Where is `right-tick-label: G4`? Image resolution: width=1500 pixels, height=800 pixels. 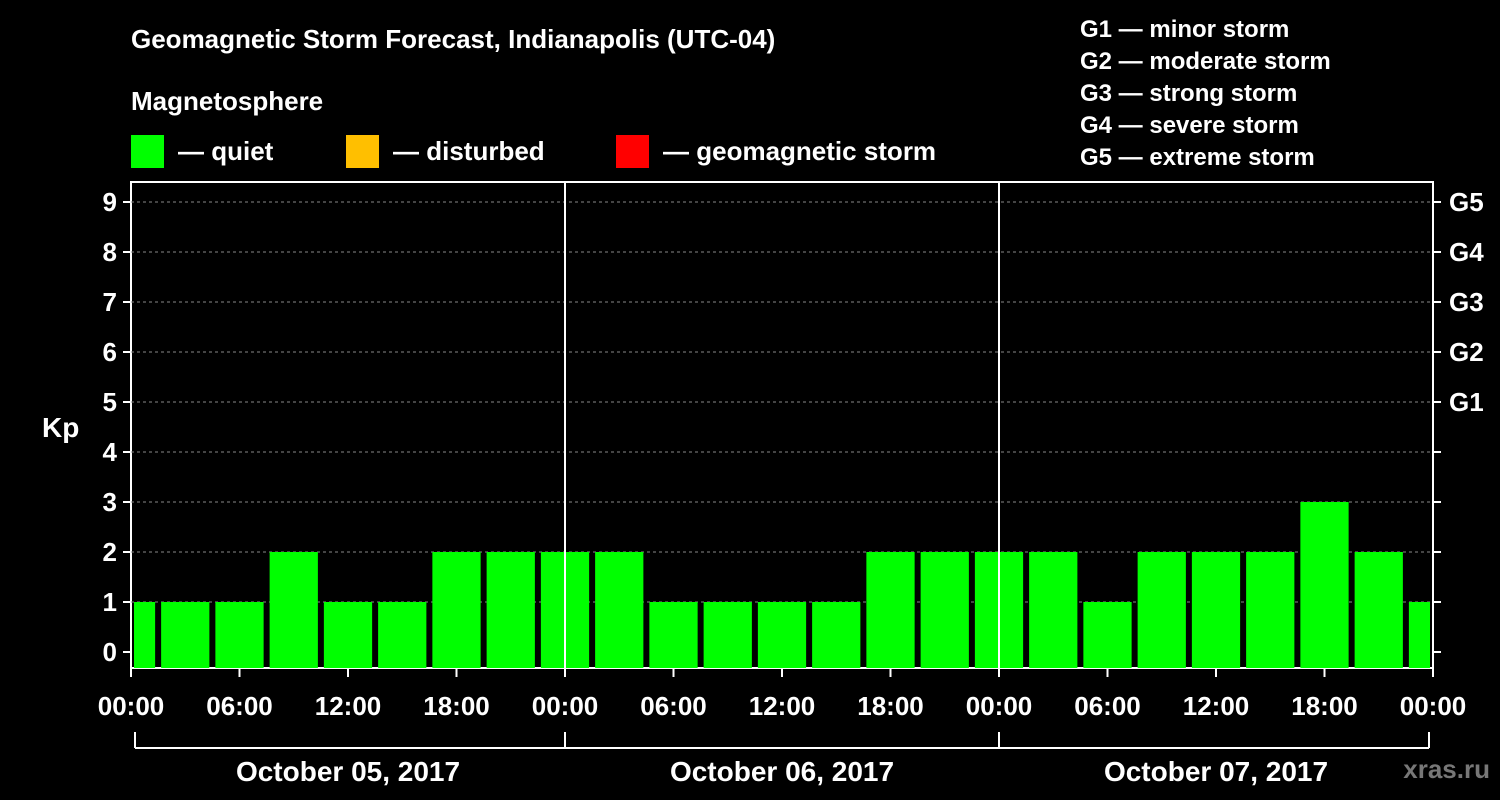
right-tick-label: G4 is located at coordinates (1466, 252).